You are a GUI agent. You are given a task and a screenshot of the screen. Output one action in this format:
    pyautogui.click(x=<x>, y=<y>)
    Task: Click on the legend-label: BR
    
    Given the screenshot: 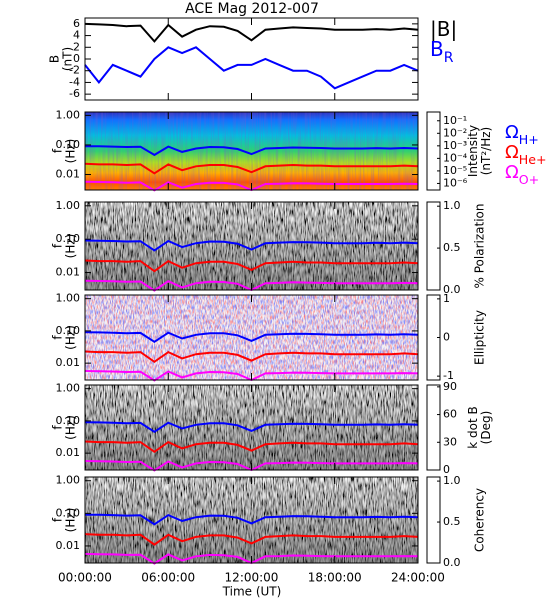 What is the action you would take?
    pyautogui.click(x=442, y=52)
    